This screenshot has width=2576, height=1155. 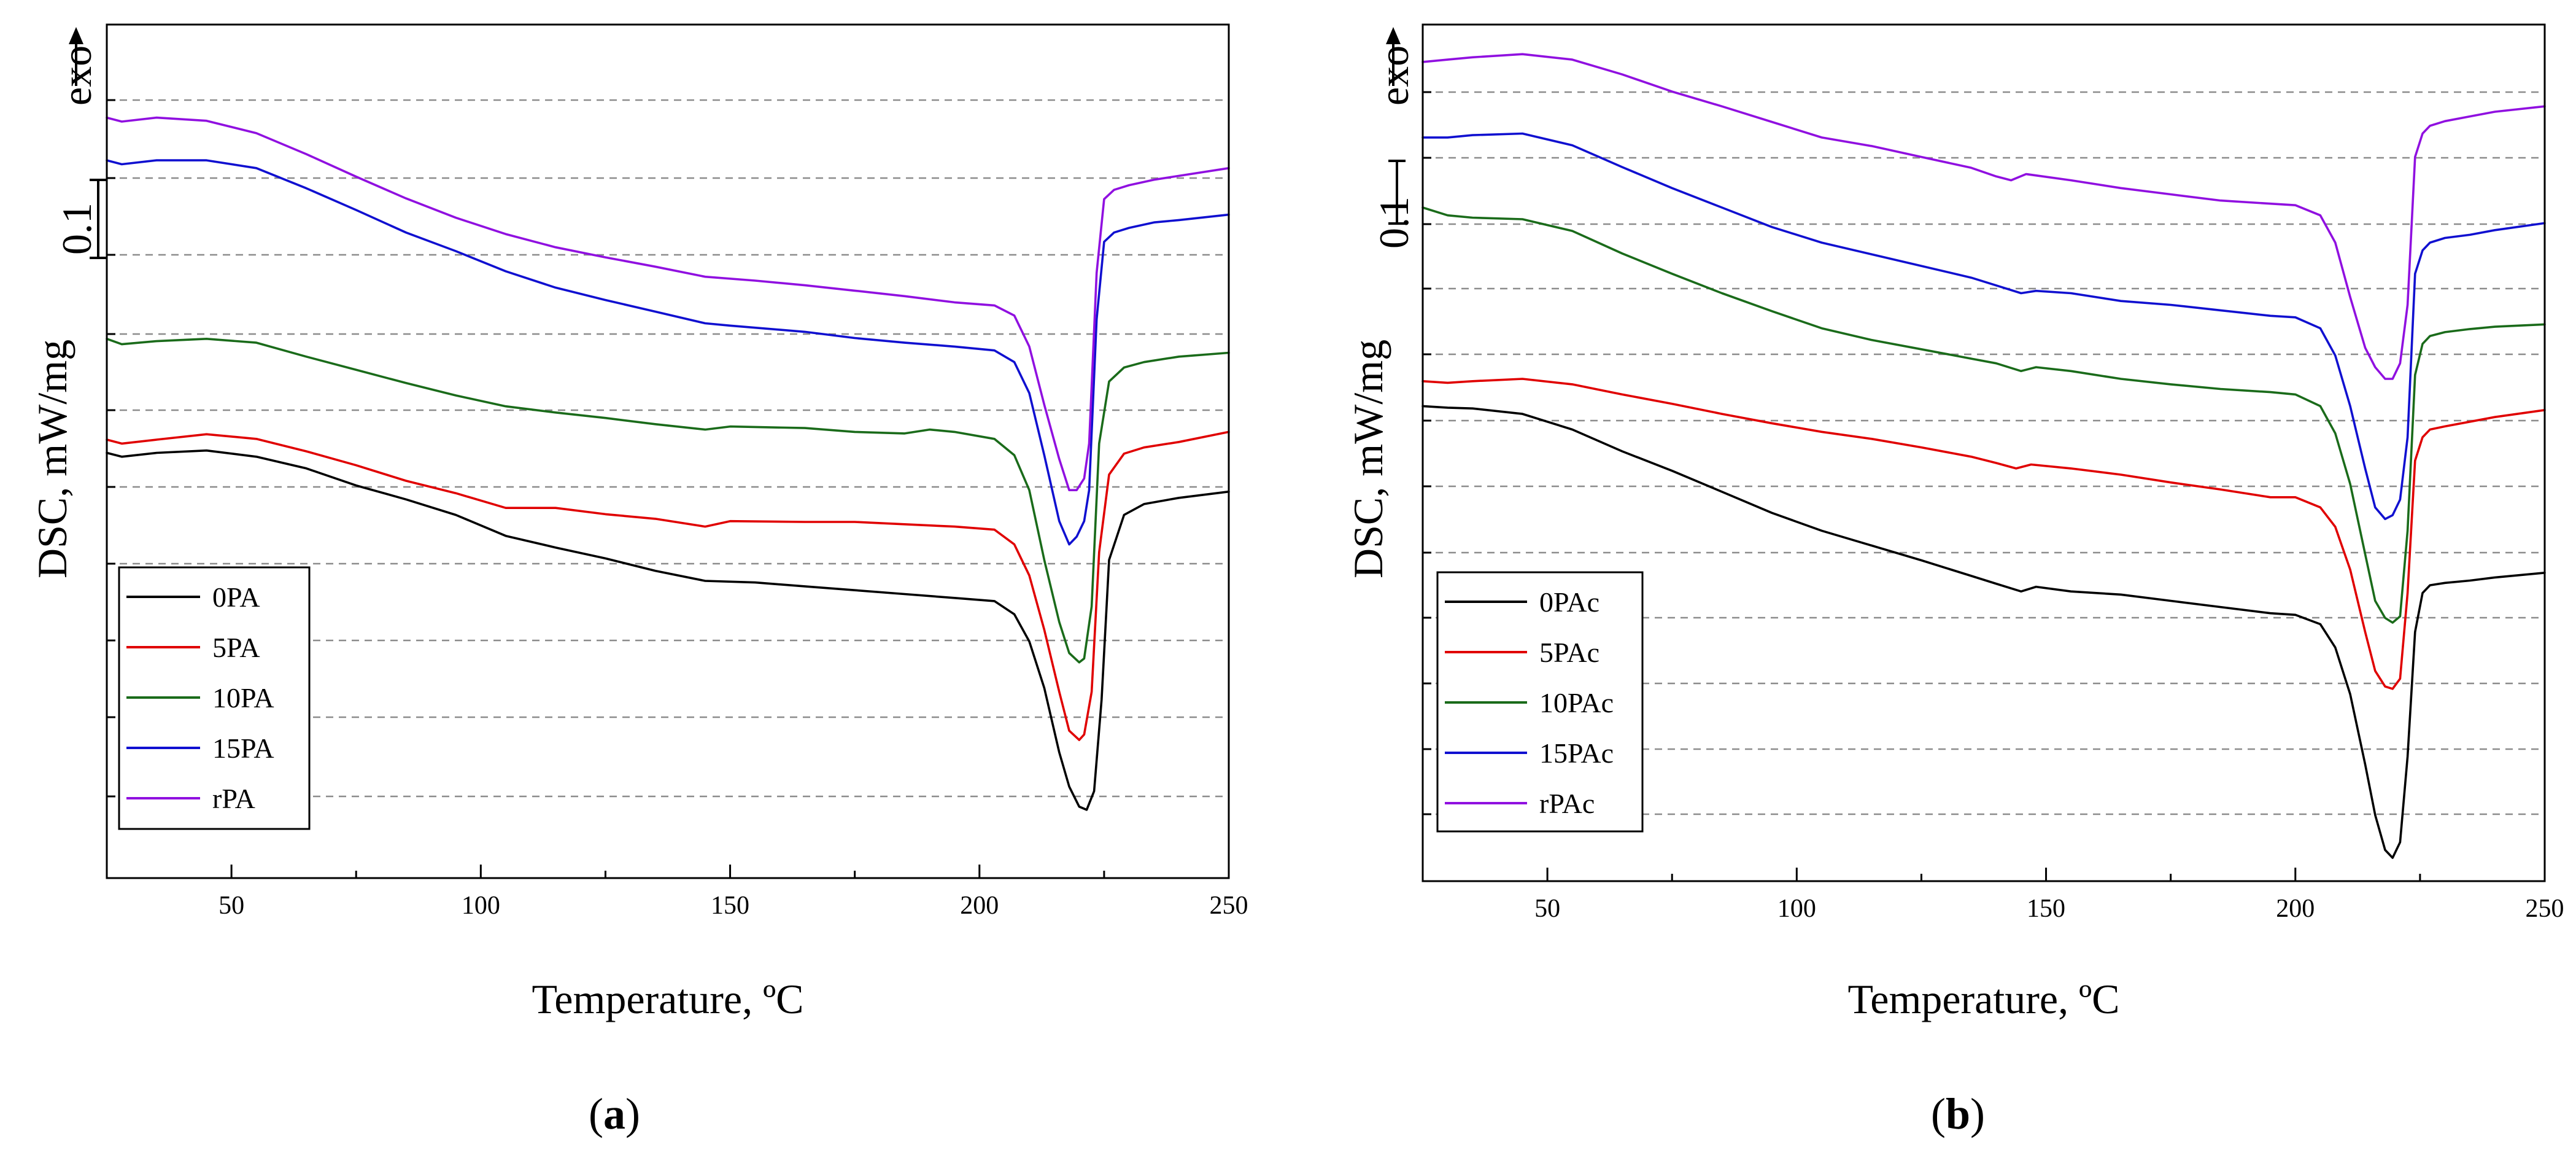 What do you see at coordinates (243, 698) in the screenshot?
I see `legend-label-10pa: 10PA` at bounding box center [243, 698].